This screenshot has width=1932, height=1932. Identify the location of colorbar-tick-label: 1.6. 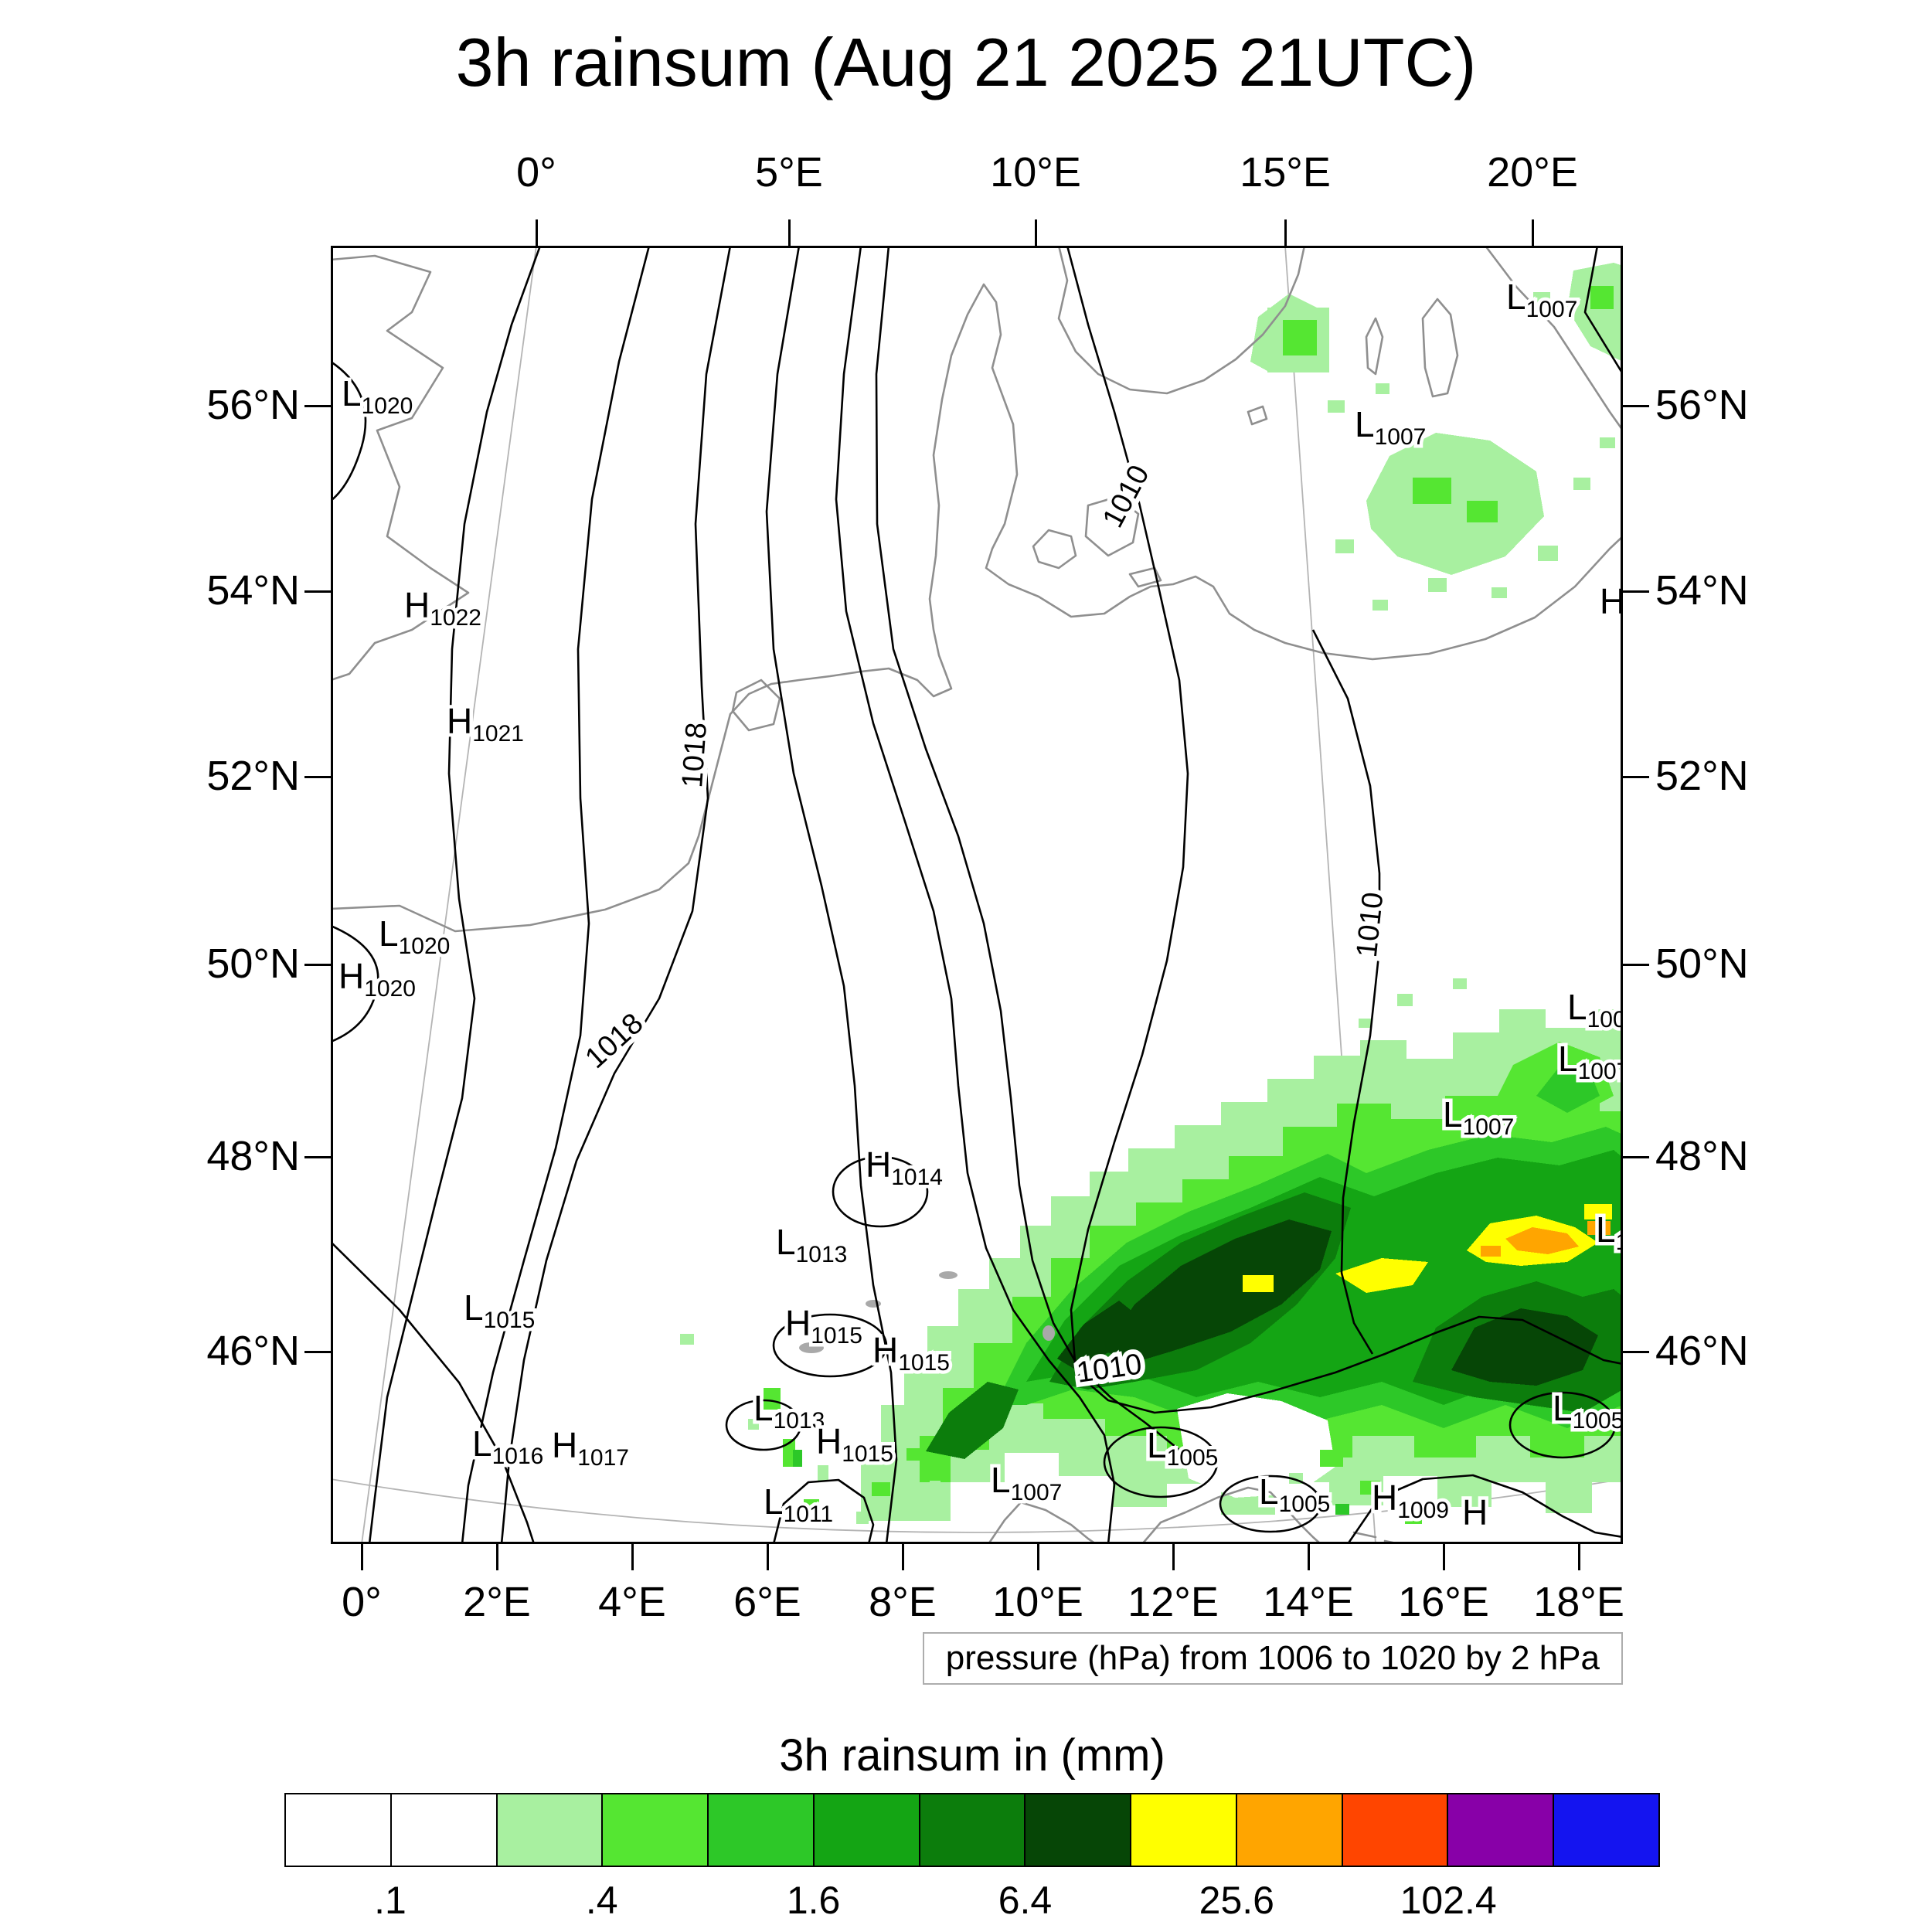
(814, 1900).